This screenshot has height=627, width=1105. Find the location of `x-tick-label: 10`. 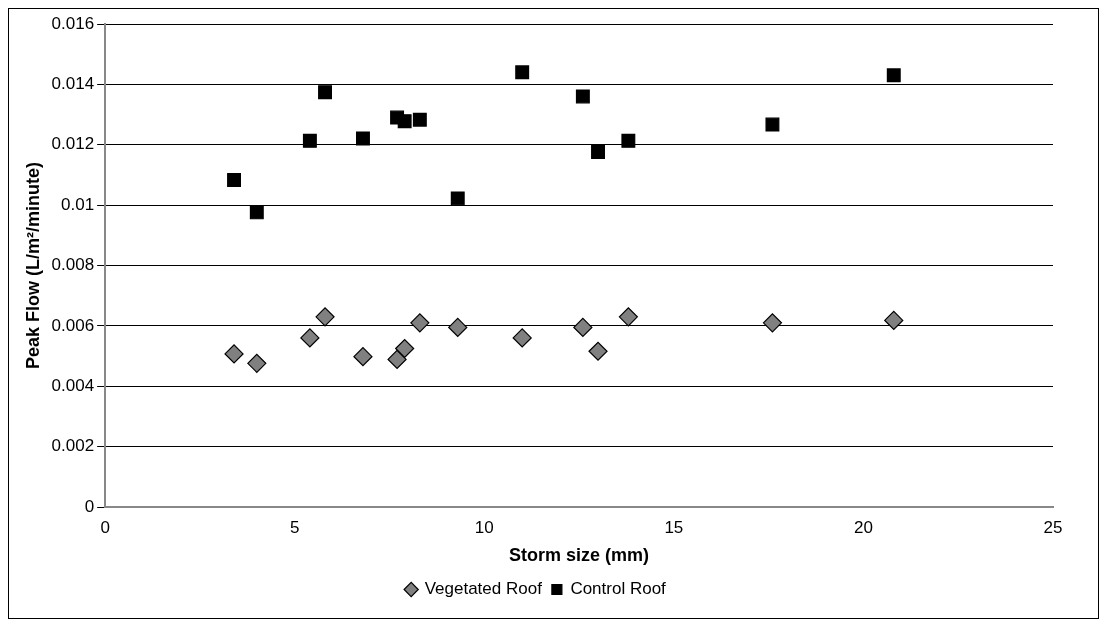

x-tick-label: 10 is located at coordinates (484, 527).